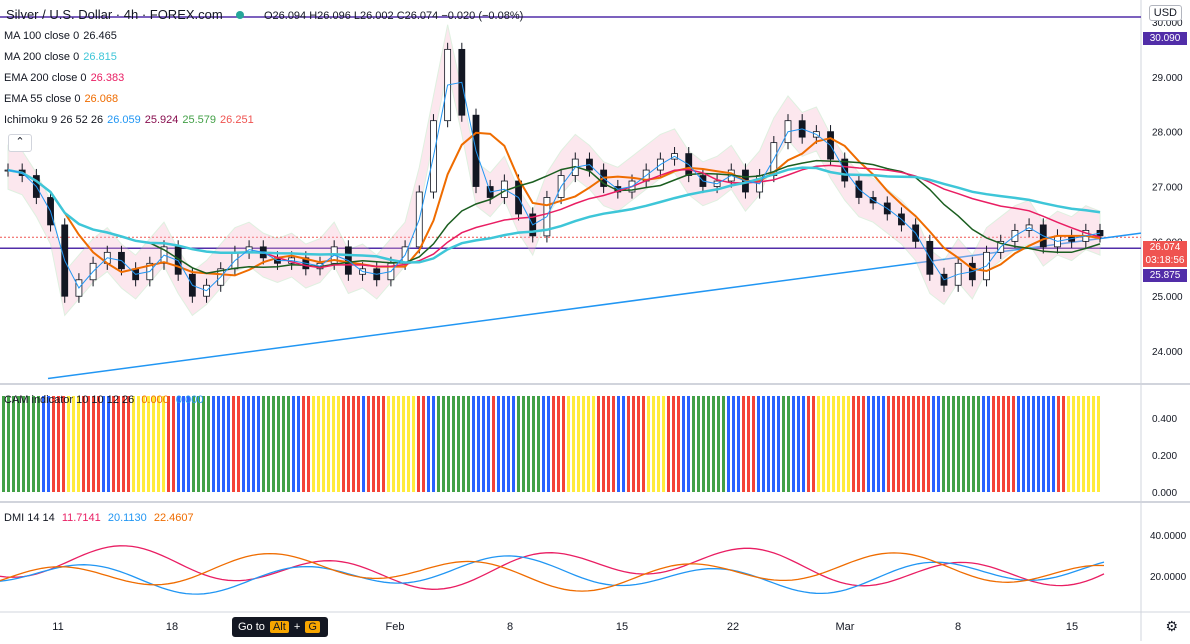 Image resolution: width=1190 pixels, height=644 pixels. What do you see at coordinates (312, 627) in the screenshot?
I see `goto-key-g: G` at bounding box center [312, 627].